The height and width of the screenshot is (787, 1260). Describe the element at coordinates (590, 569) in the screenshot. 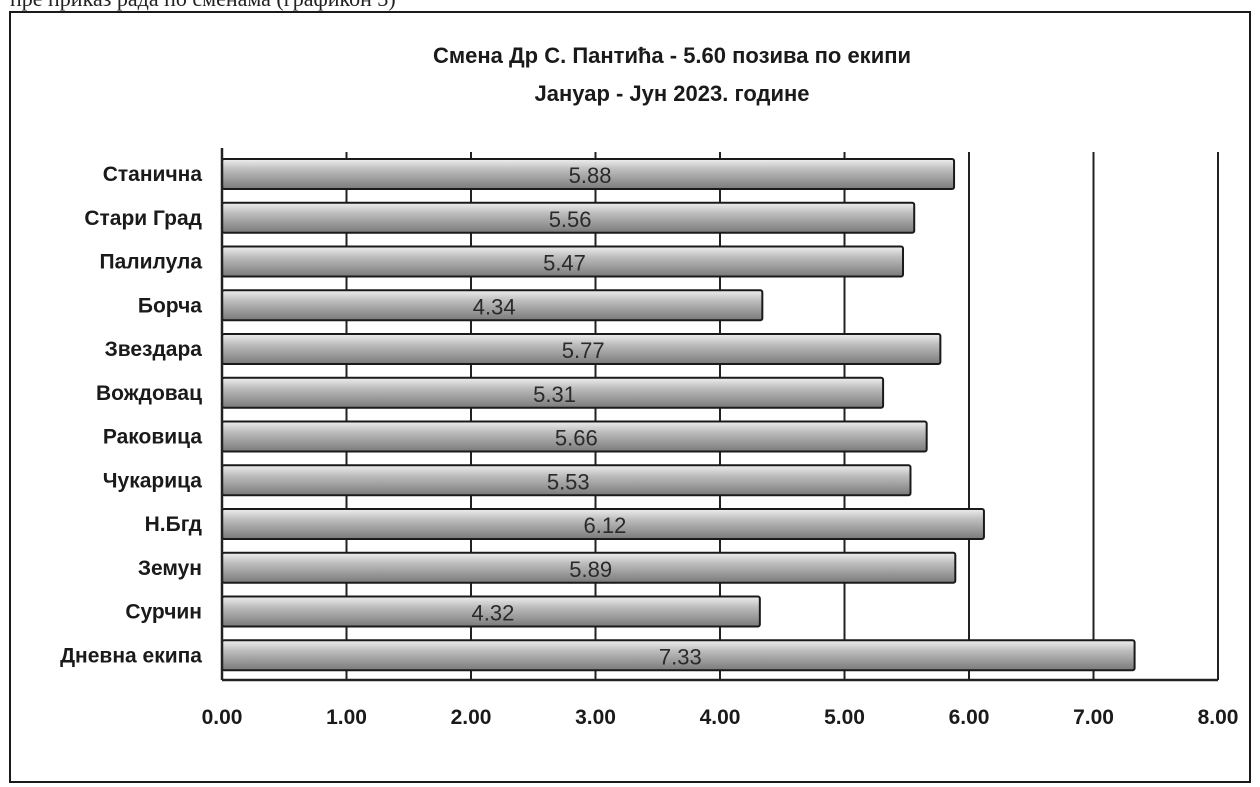

I see `data-label: 5.89` at that location.